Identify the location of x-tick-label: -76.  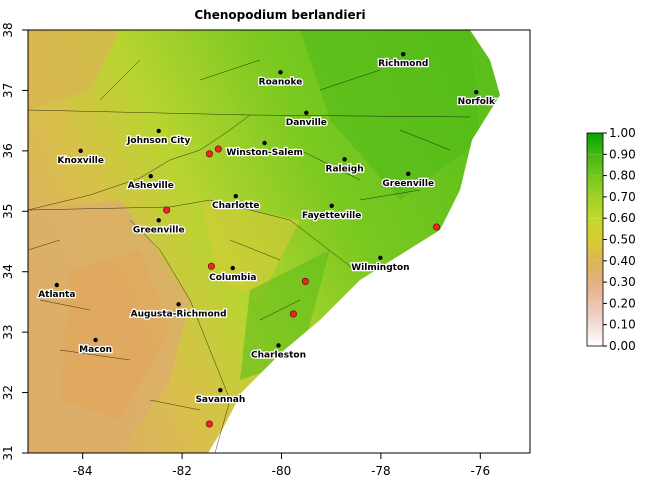
(480, 471).